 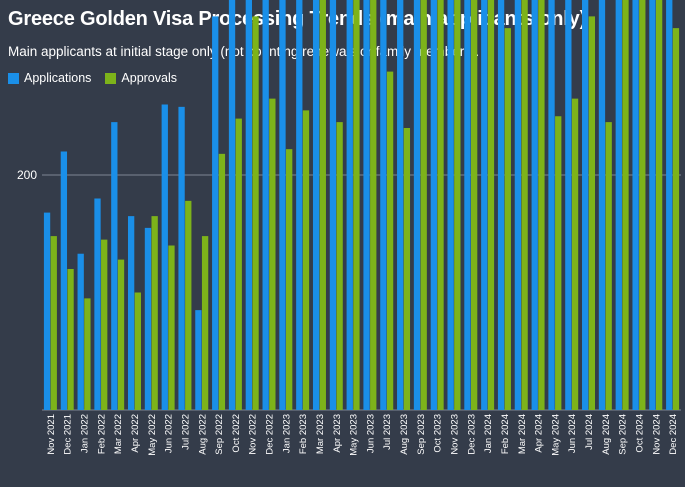 I want to click on legend-item-applications: Applications, so click(x=49, y=78).